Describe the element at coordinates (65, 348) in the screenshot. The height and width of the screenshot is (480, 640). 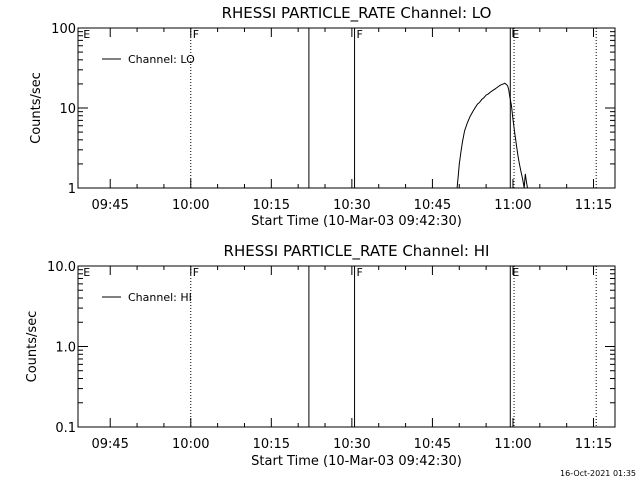
I see `y-tick-label: 1.0` at that location.